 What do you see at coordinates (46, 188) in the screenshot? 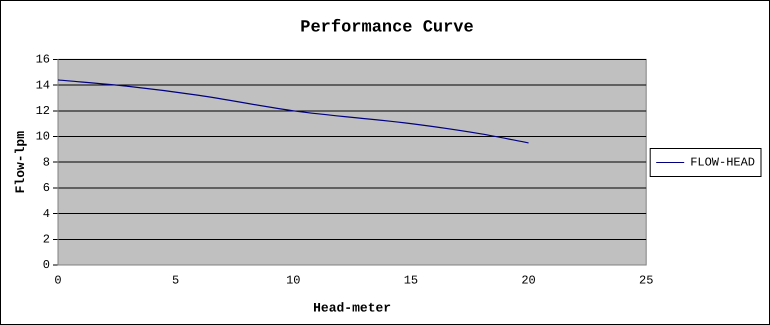
I see `y-tick-label: 6` at bounding box center [46, 188].